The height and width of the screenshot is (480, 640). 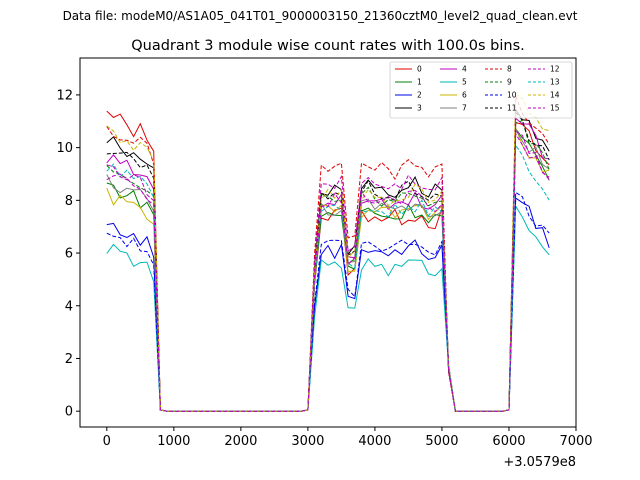 I want to click on x-offset-label: +3.0579e8, so click(x=539, y=462).